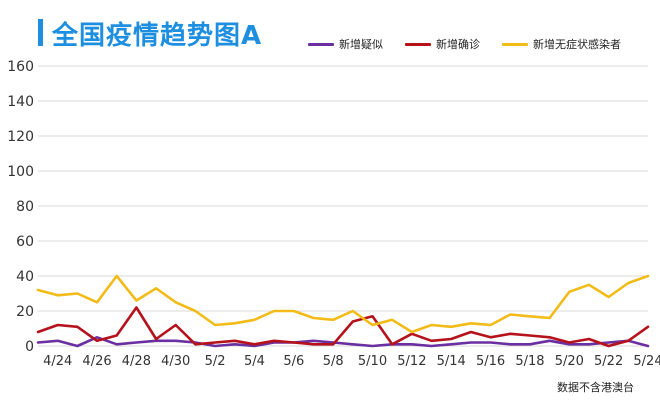 The height and width of the screenshot is (403, 660). I want to click on x-tick-label: 5/6, so click(293, 361).